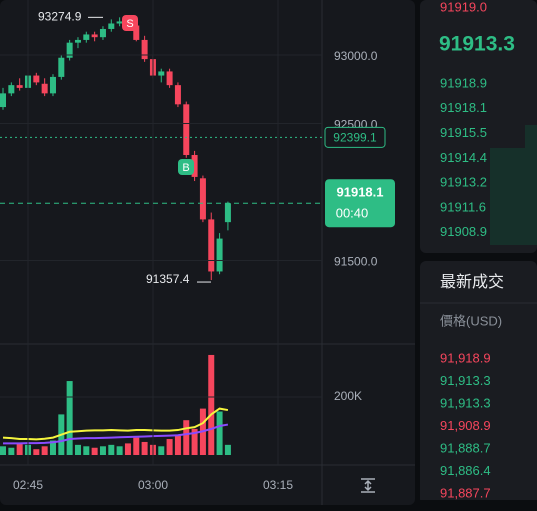 This screenshot has width=537, height=511. Describe the element at coordinates (153, 485) in the screenshot. I see `x-tick-label: 03:00` at that location.